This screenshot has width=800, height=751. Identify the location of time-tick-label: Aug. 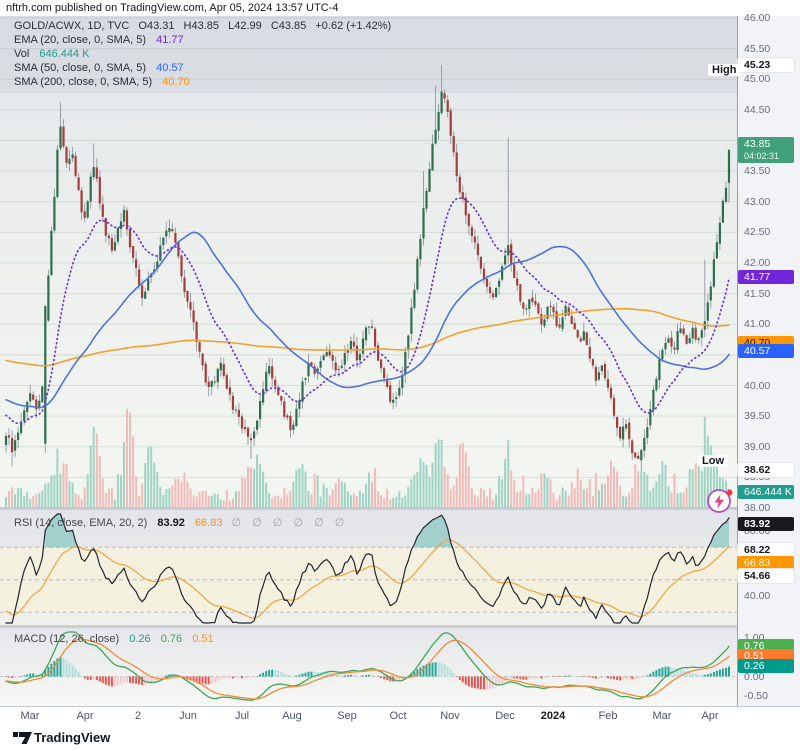
(292, 716).